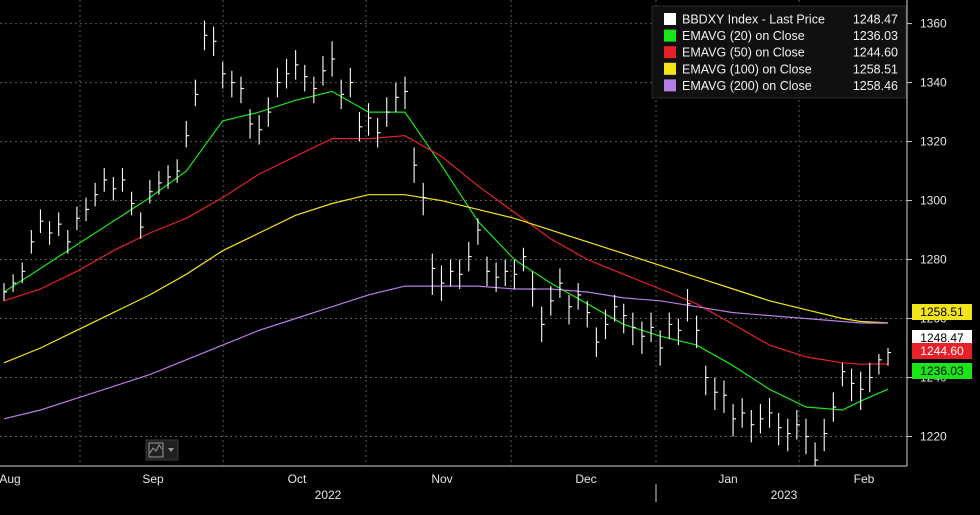 This screenshot has width=980, height=515. What do you see at coordinates (875, 36) in the screenshot?
I see `legend-value-1: 1236.03` at bounding box center [875, 36].